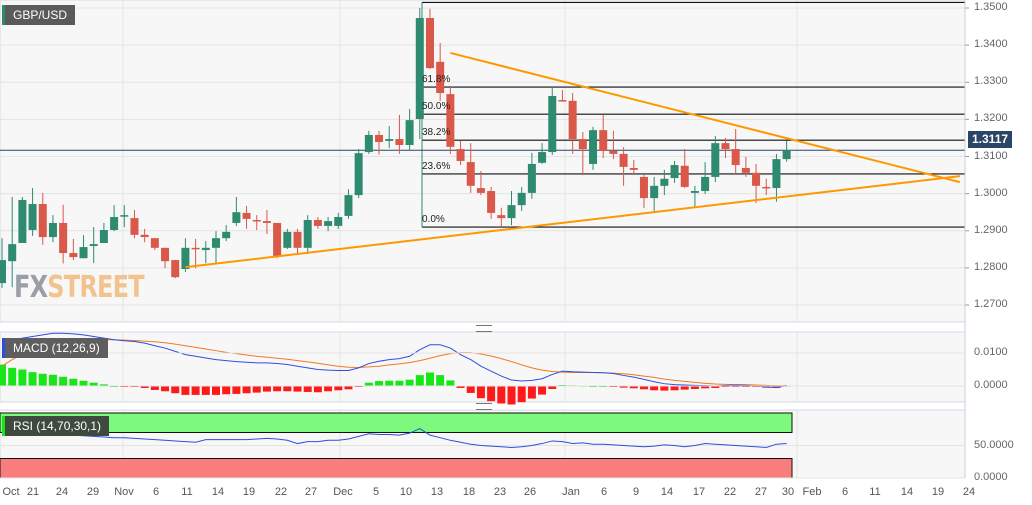 Image resolution: width=1032 pixels, height=505 pixels. Describe the element at coordinates (991, 155) in the screenshot. I see `price-tick-label: 1.3100` at that location.